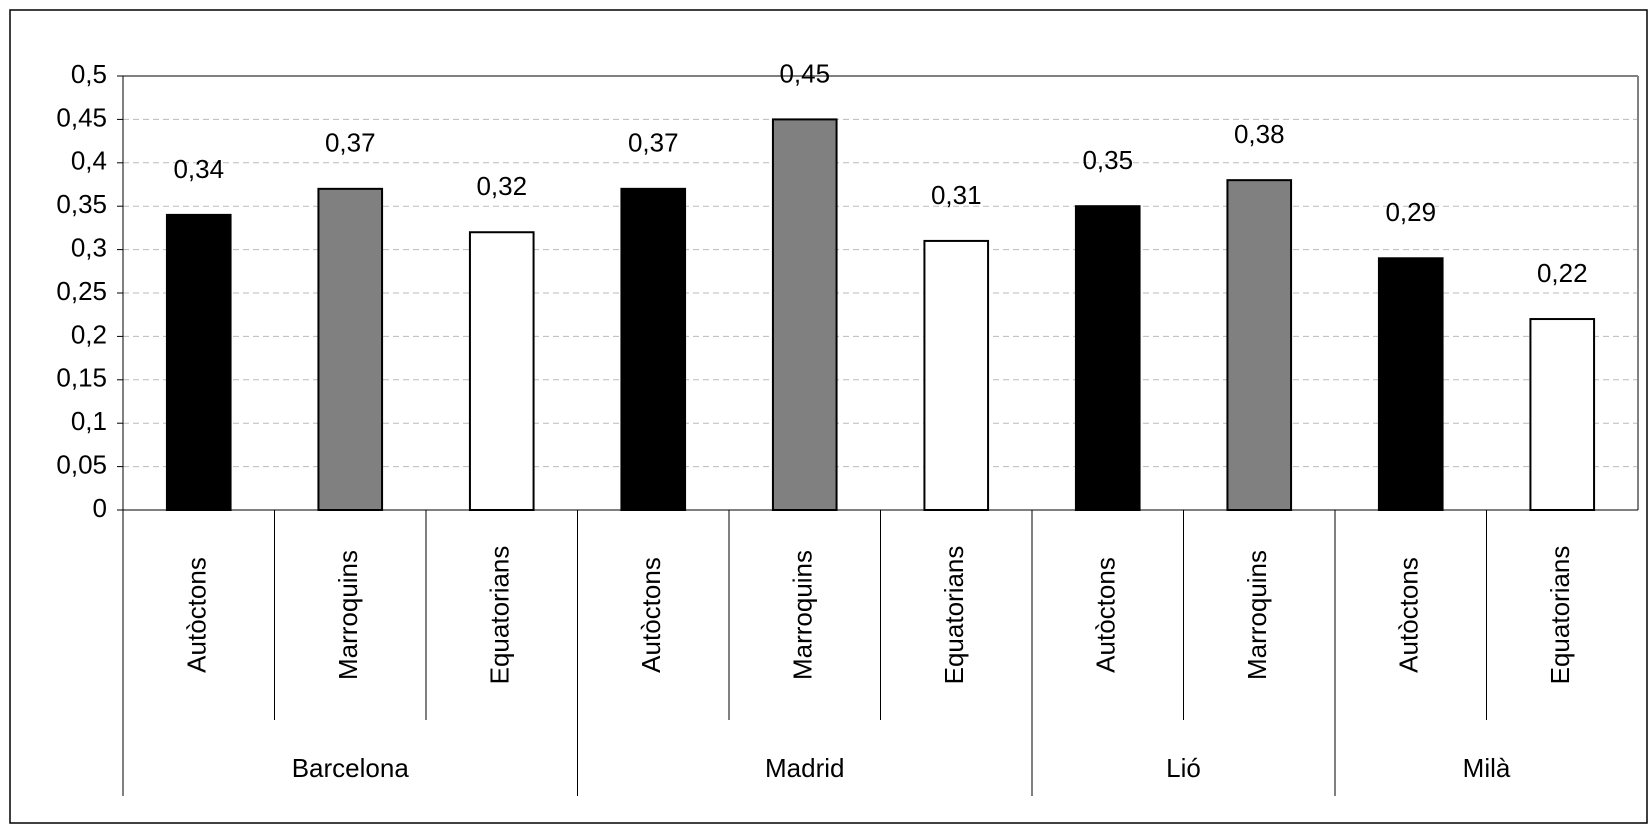 This screenshot has height=834, width=1650. Describe the element at coordinates (501, 186) in the screenshot. I see `value-label: 0,32` at that location.